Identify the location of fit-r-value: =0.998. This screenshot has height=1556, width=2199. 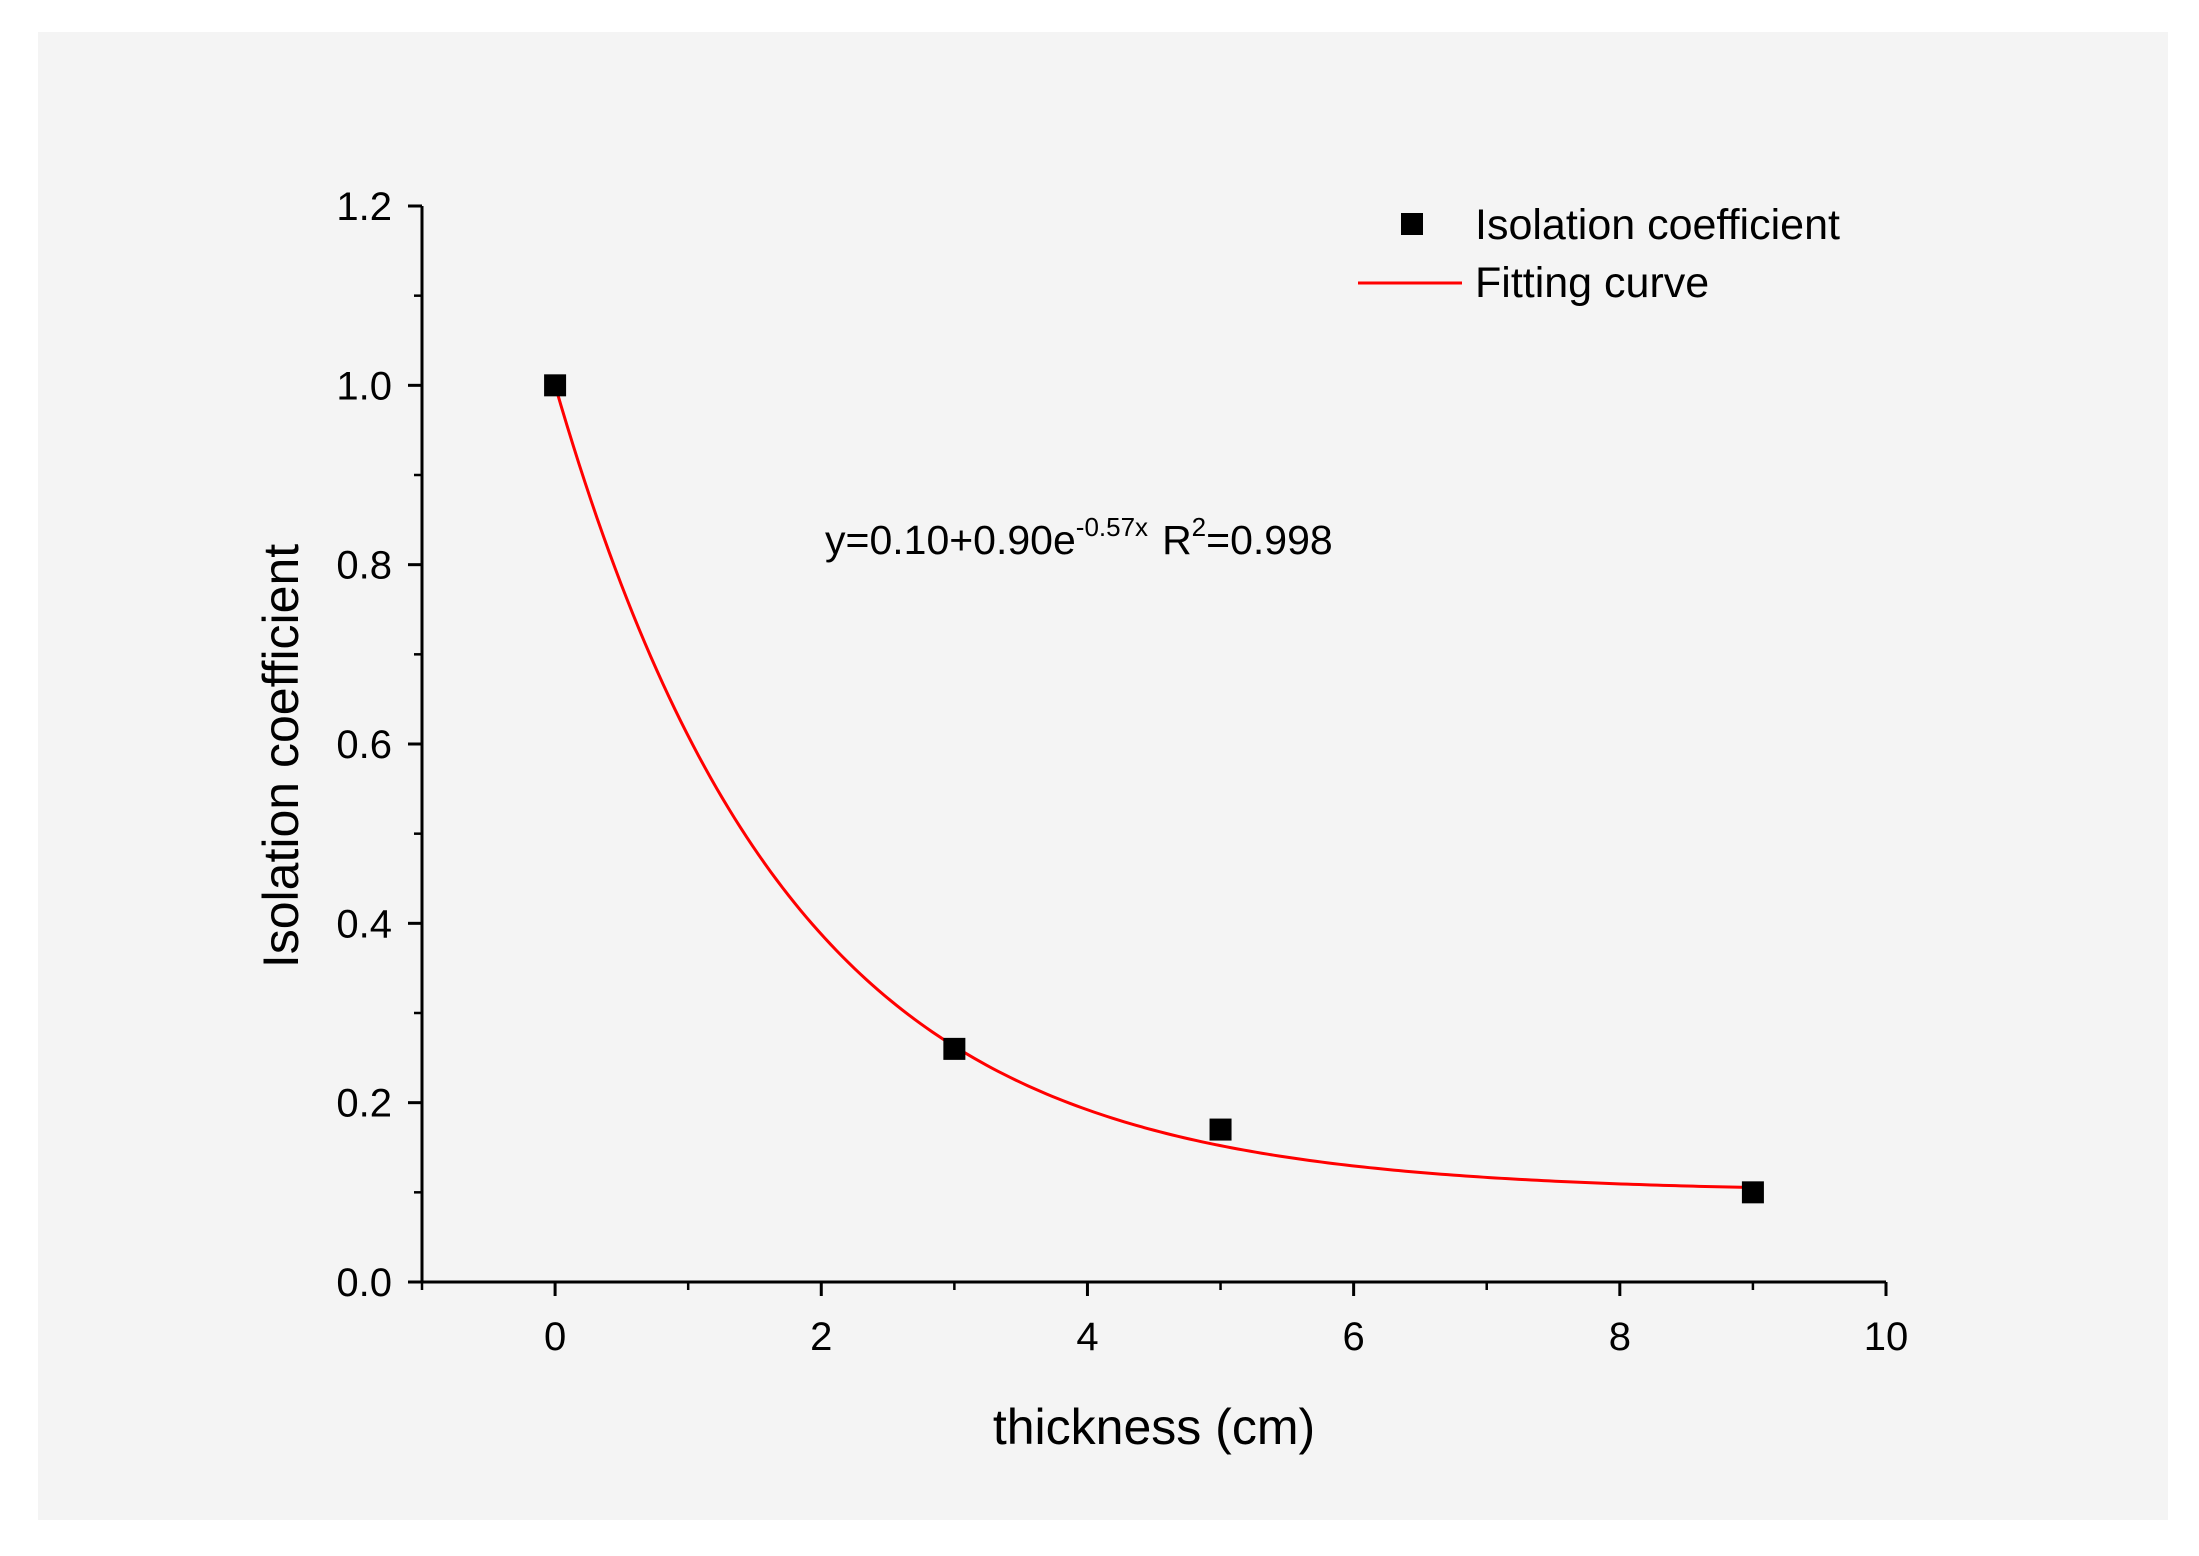
(1269, 540).